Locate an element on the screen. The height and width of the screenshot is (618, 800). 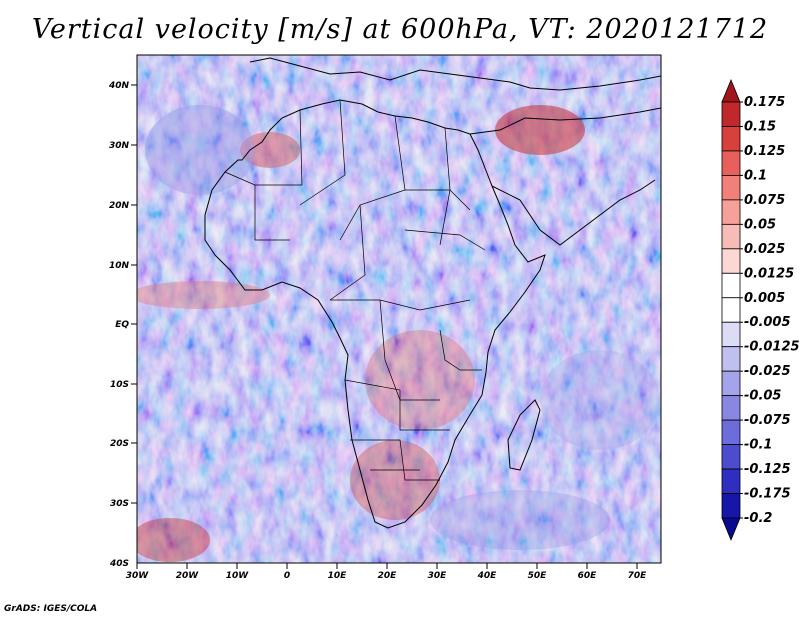
colorbar-label: 0.075 is located at coordinates (764, 200).